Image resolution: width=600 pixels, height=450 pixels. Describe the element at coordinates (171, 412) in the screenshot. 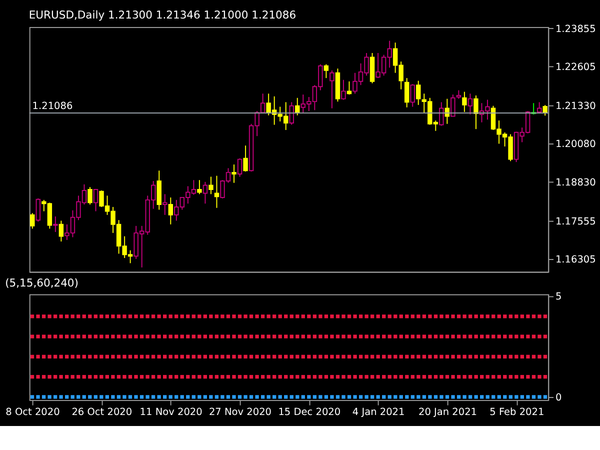

I see `x-tick-label: 11 Nov 2020` at that location.